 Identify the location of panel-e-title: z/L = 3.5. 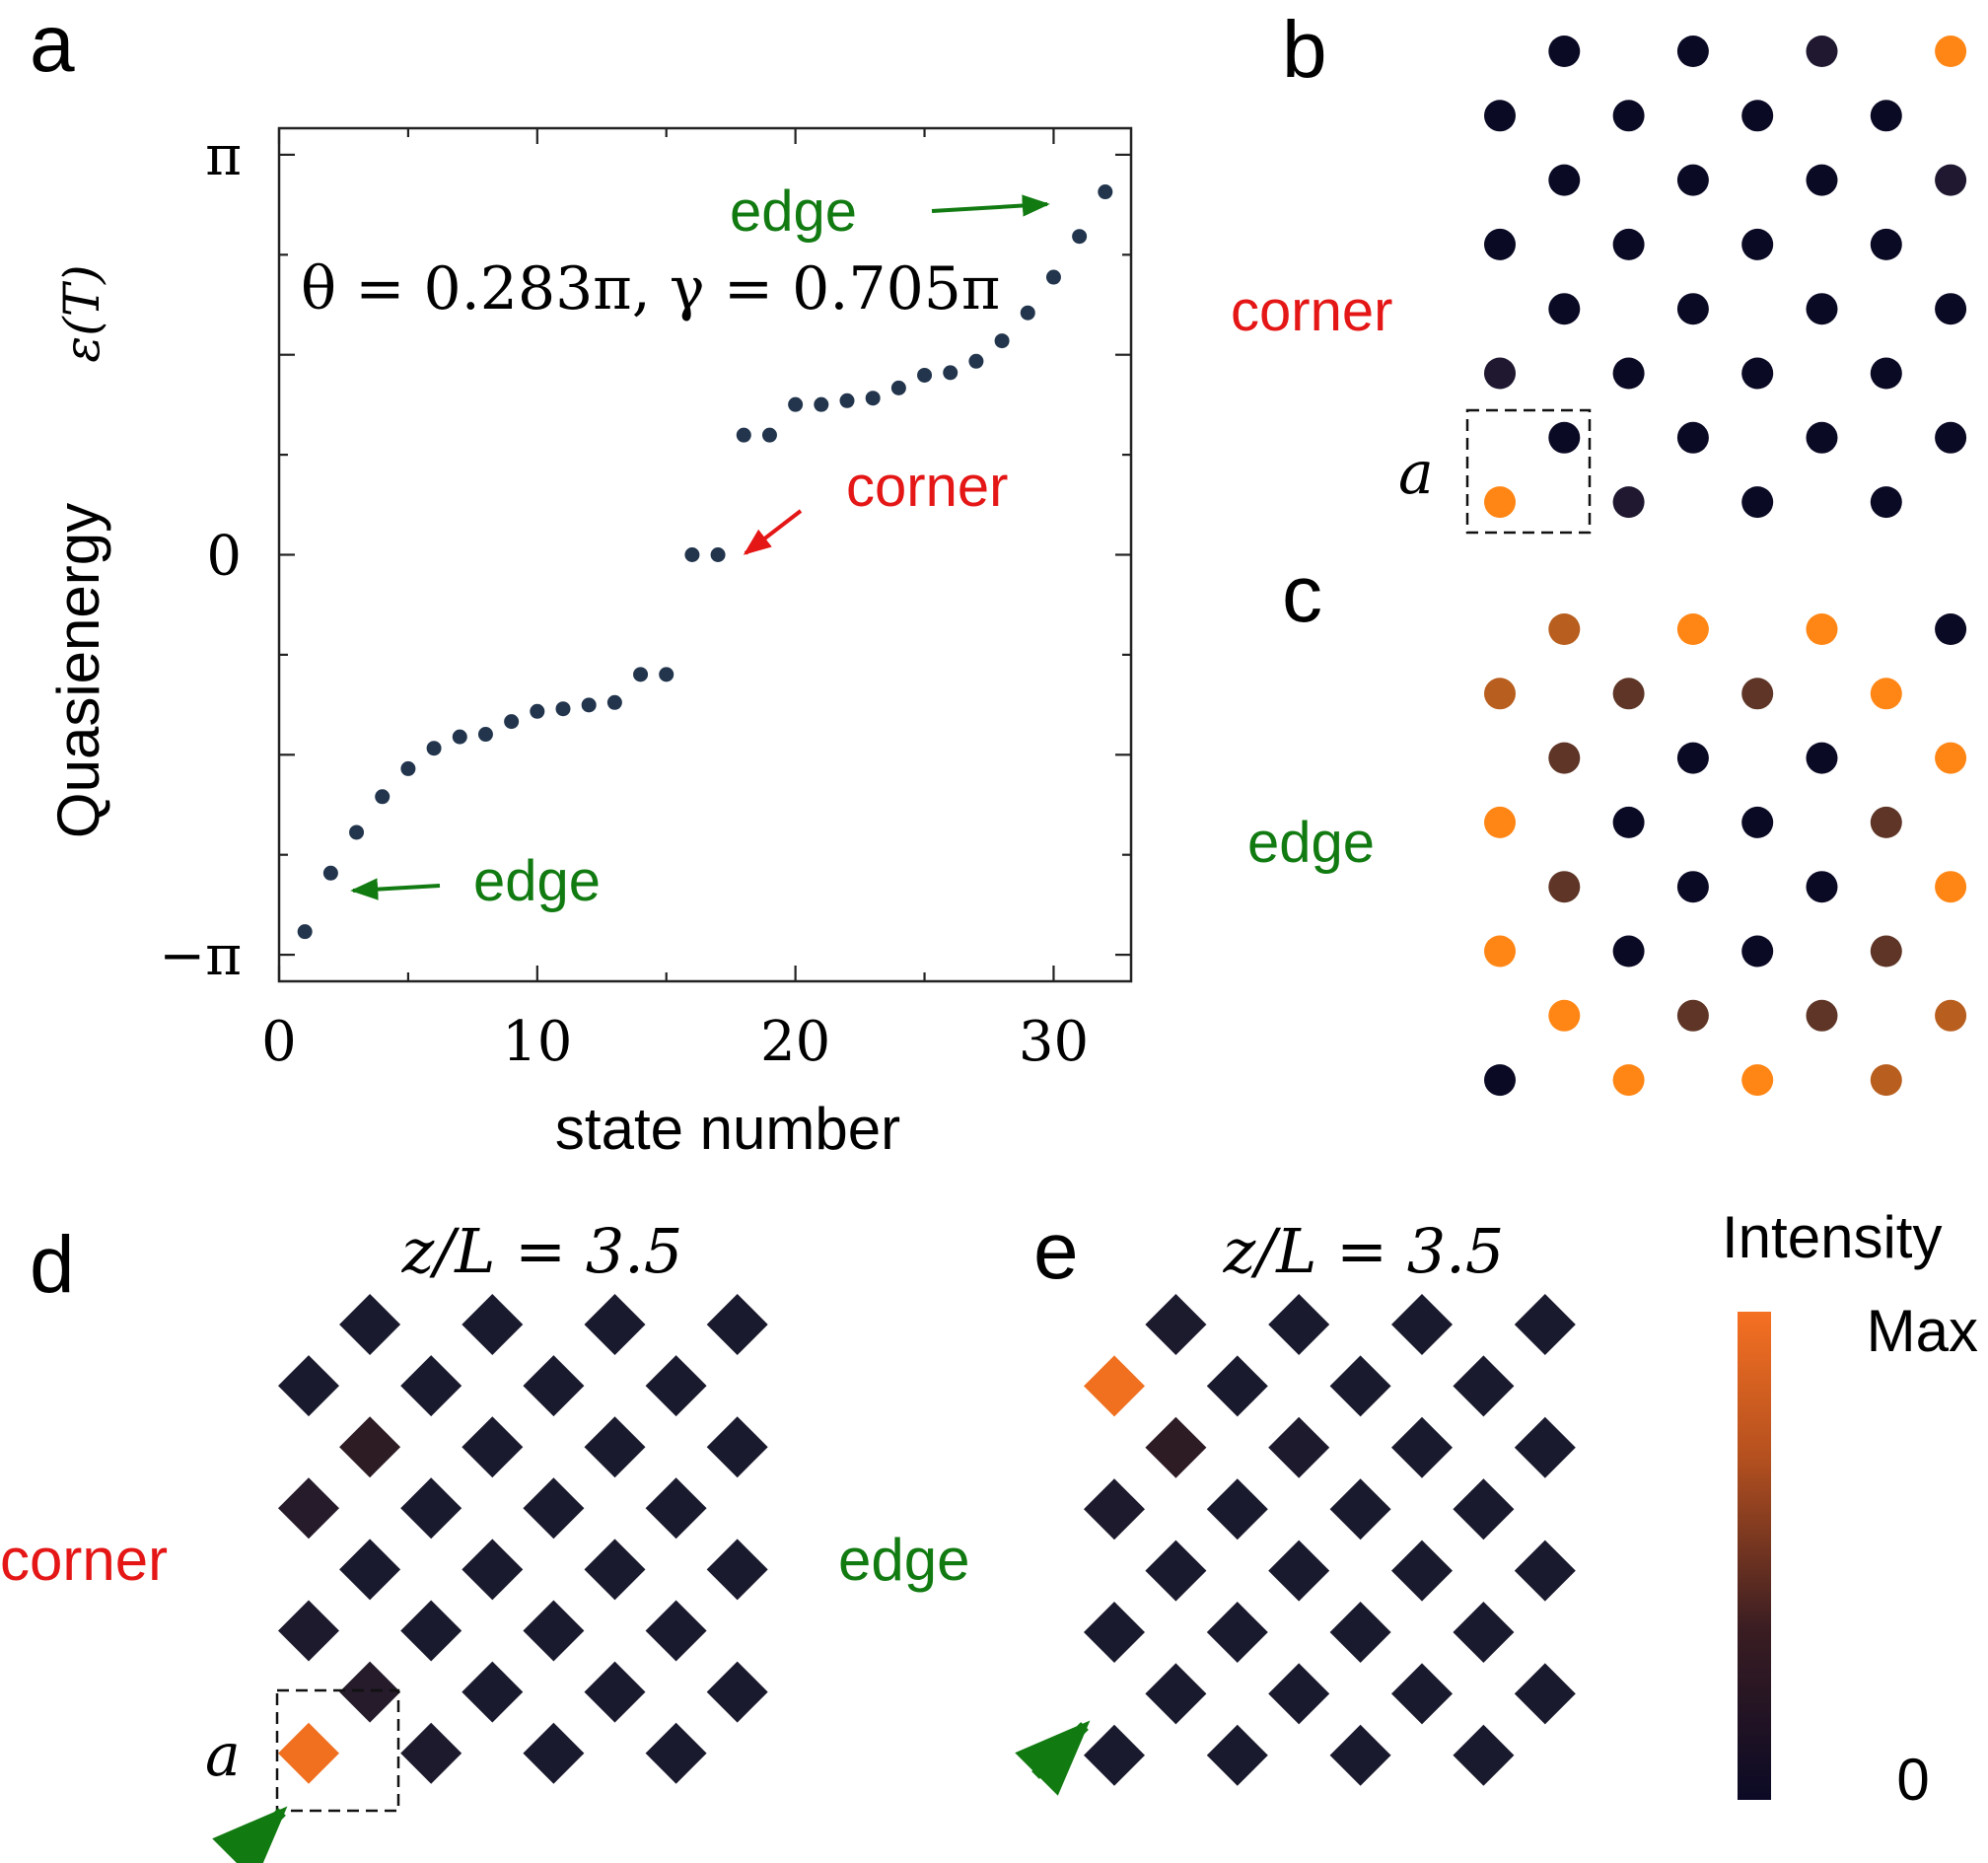
(1364, 1251).